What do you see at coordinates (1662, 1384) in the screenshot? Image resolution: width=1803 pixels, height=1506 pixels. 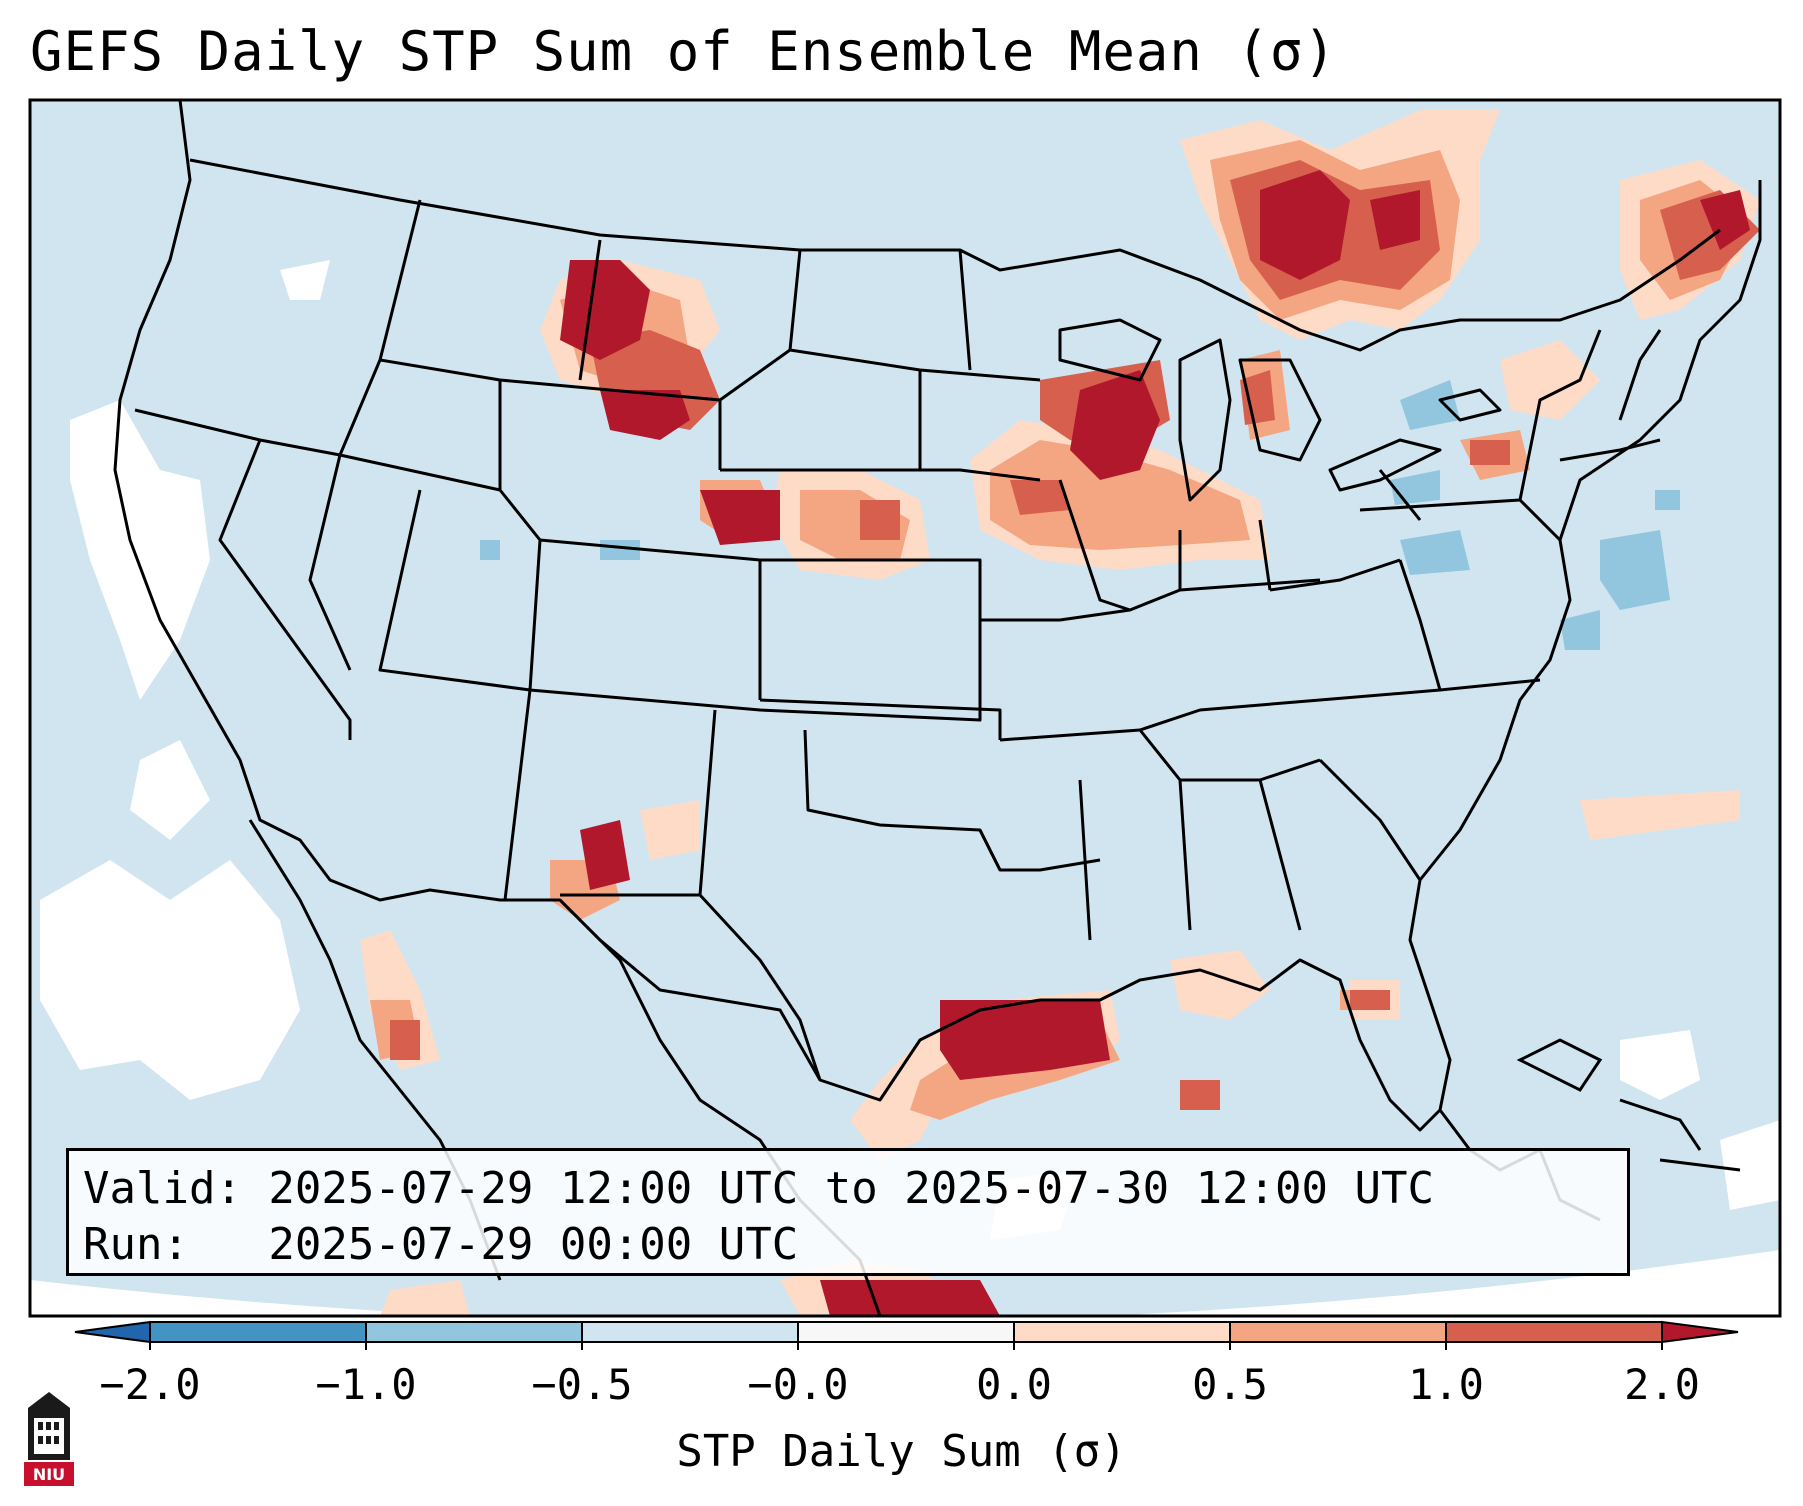 I see `colorbar-tick-label: 2.0` at bounding box center [1662, 1384].